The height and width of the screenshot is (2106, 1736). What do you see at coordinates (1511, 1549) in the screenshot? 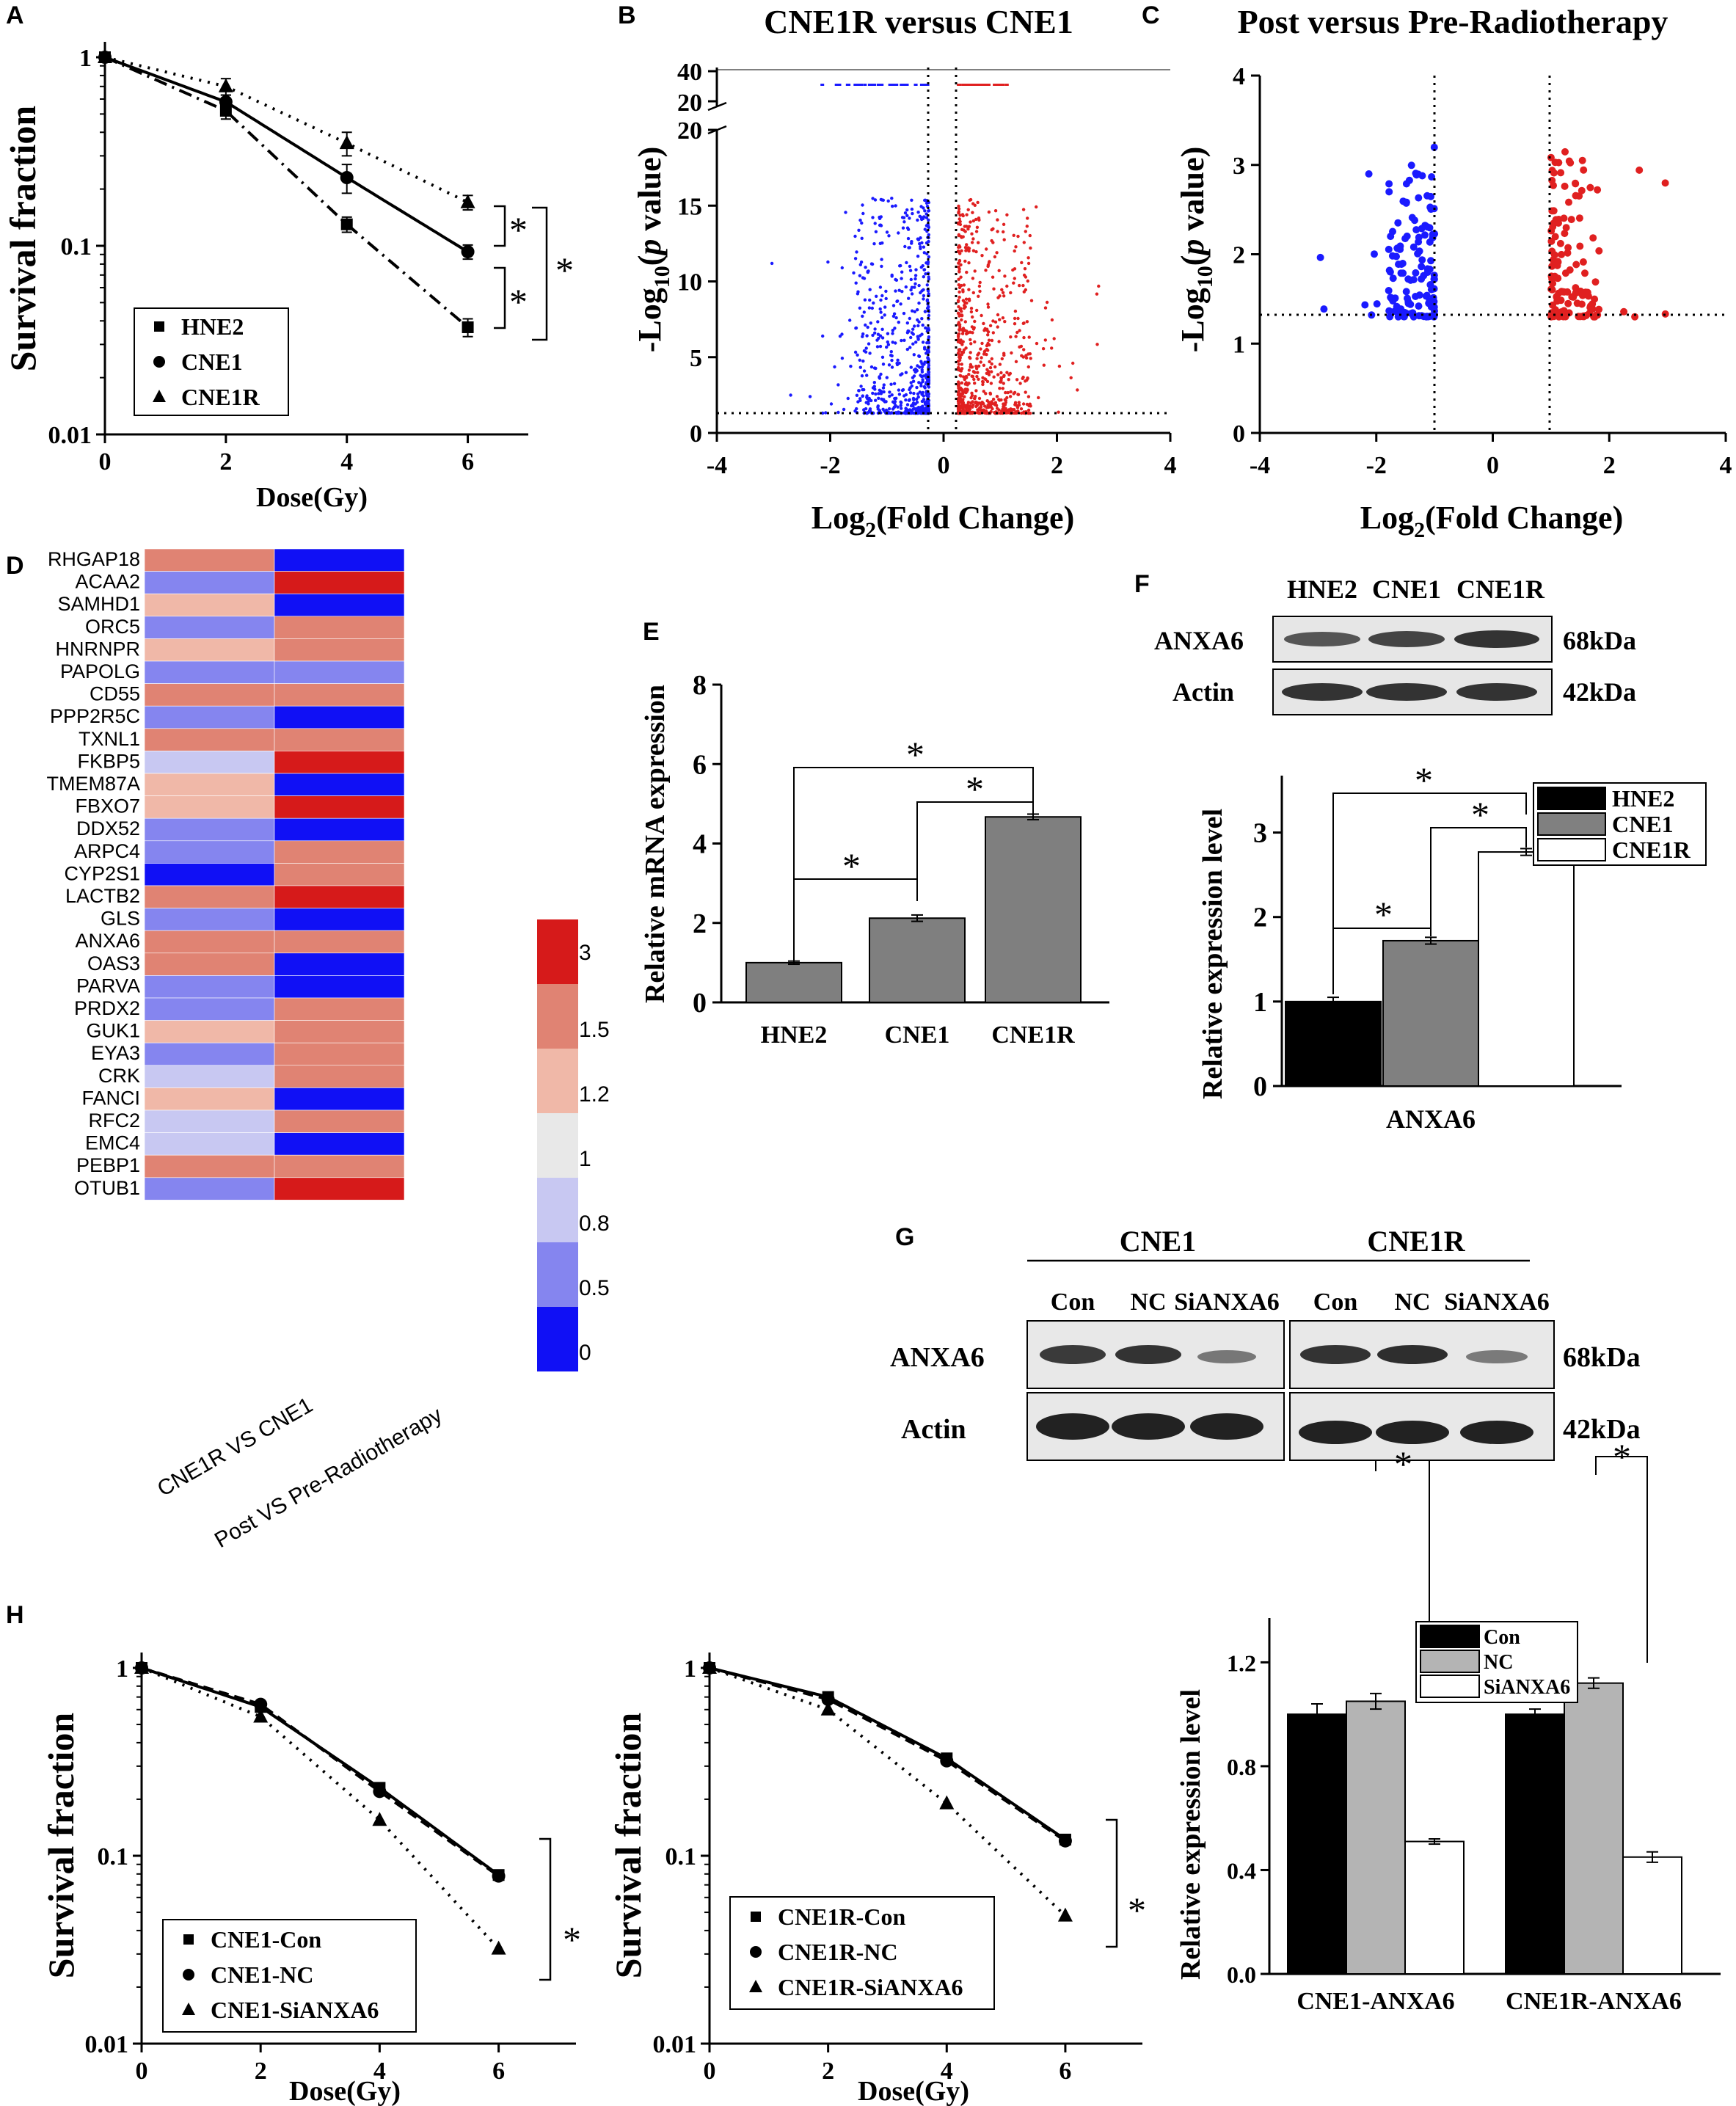
I see `panel-h3-significance: * *` at bounding box center [1511, 1549].